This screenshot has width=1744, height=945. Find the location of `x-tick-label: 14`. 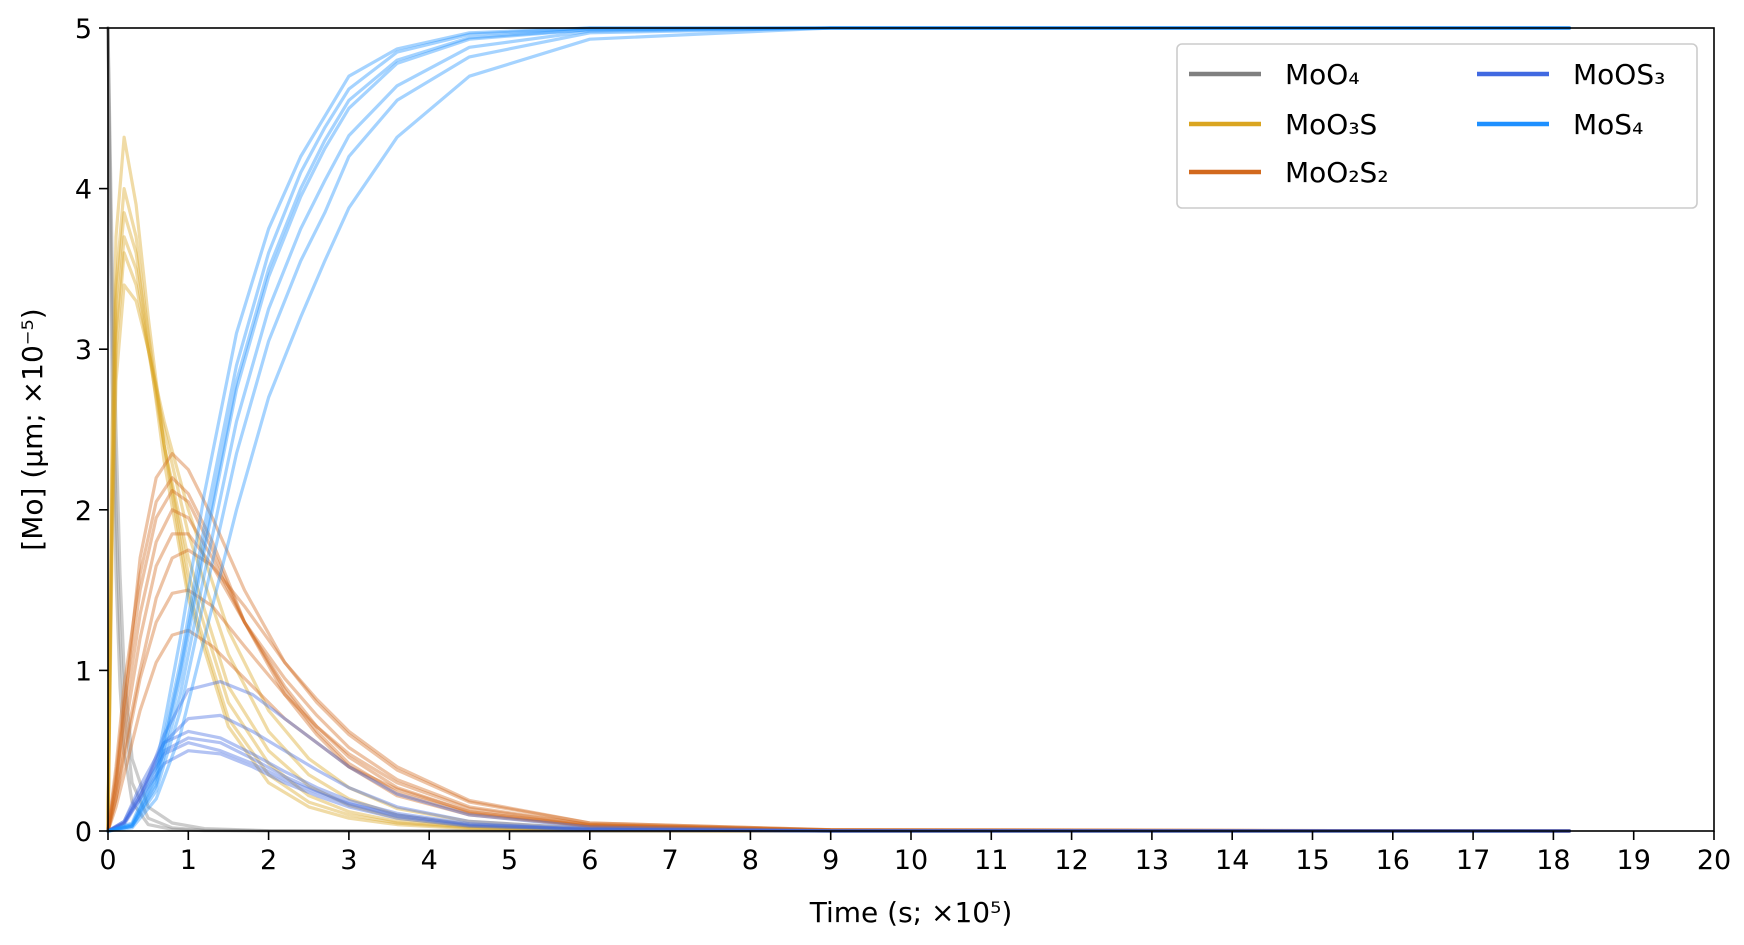

x-tick-label: 14 is located at coordinates (1232, 860).